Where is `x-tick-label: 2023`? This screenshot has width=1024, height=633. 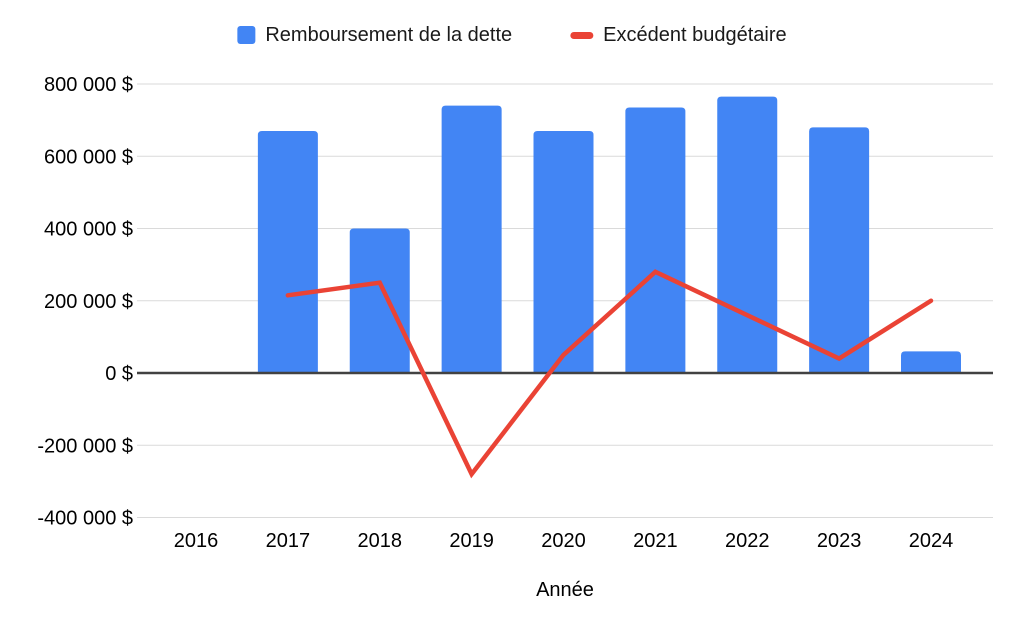
x-tick-label: 2023 is located at coordinates (839, 541).